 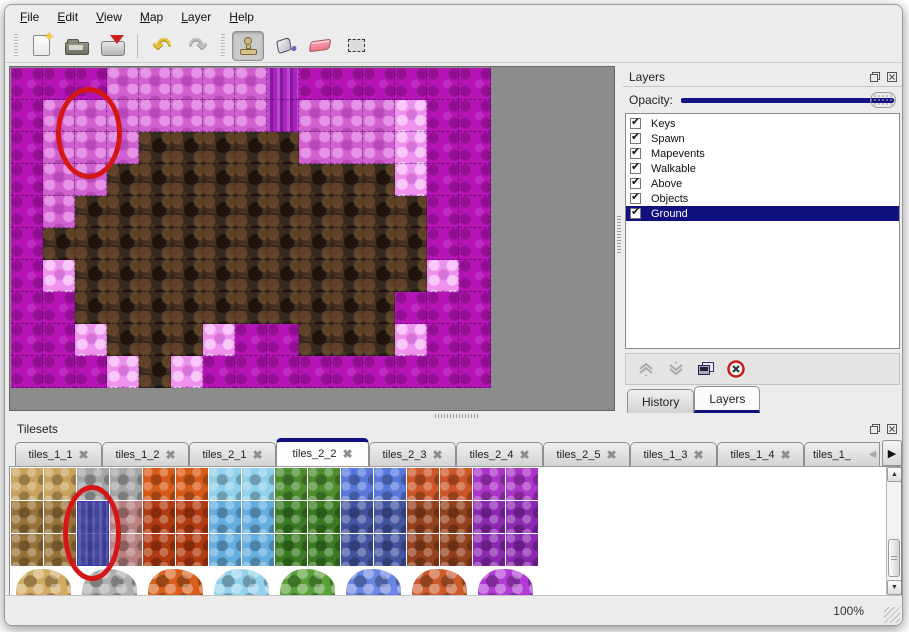 I want to click on menu-file: File, so click(x=30, y=17).